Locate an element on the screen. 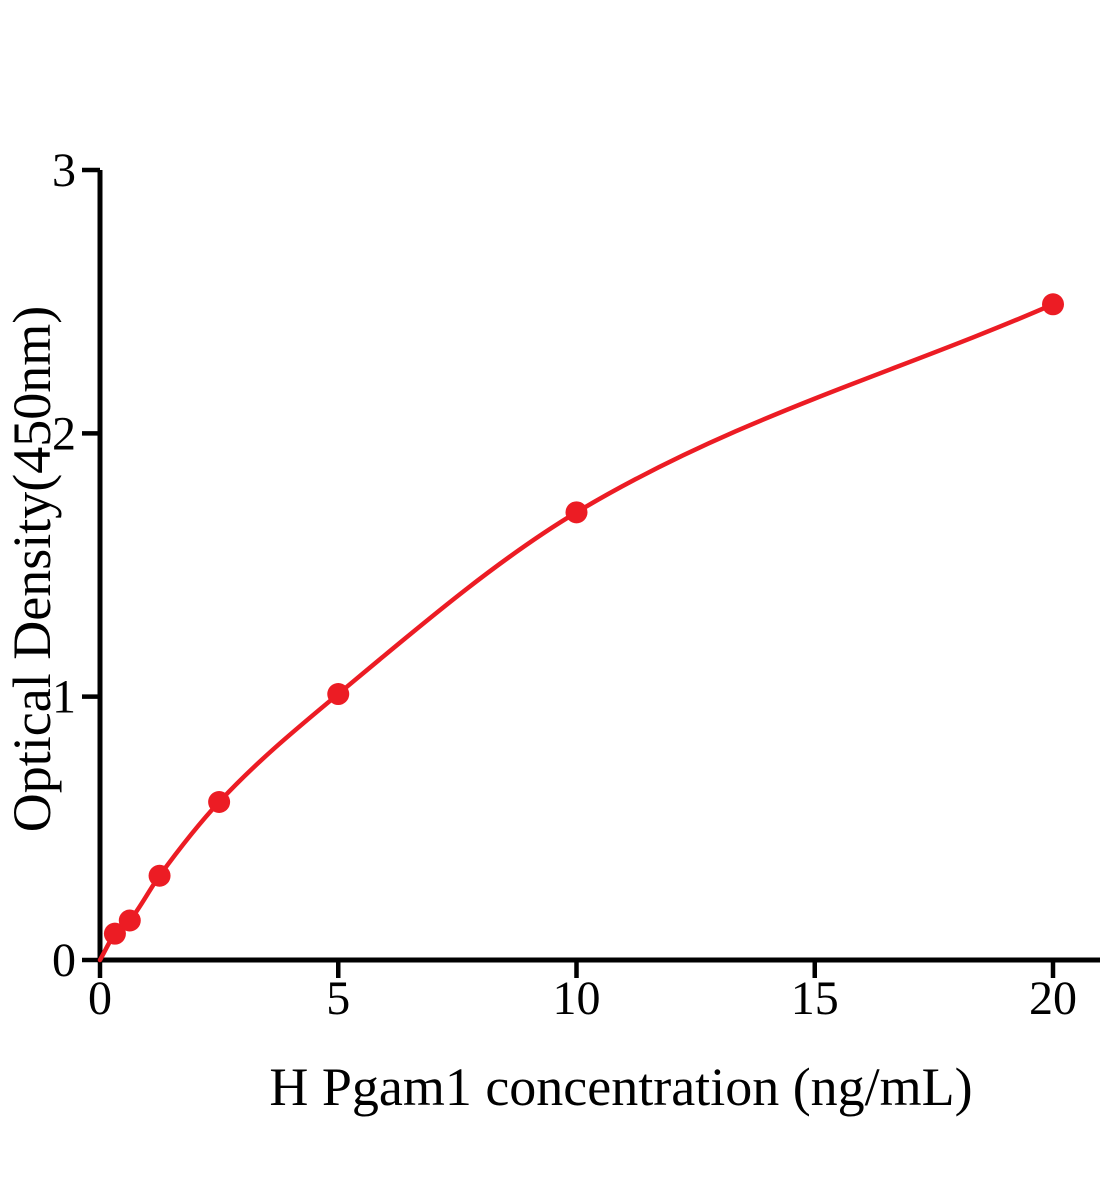  x-tick-label: 15 is located at coordinates (815, 998).